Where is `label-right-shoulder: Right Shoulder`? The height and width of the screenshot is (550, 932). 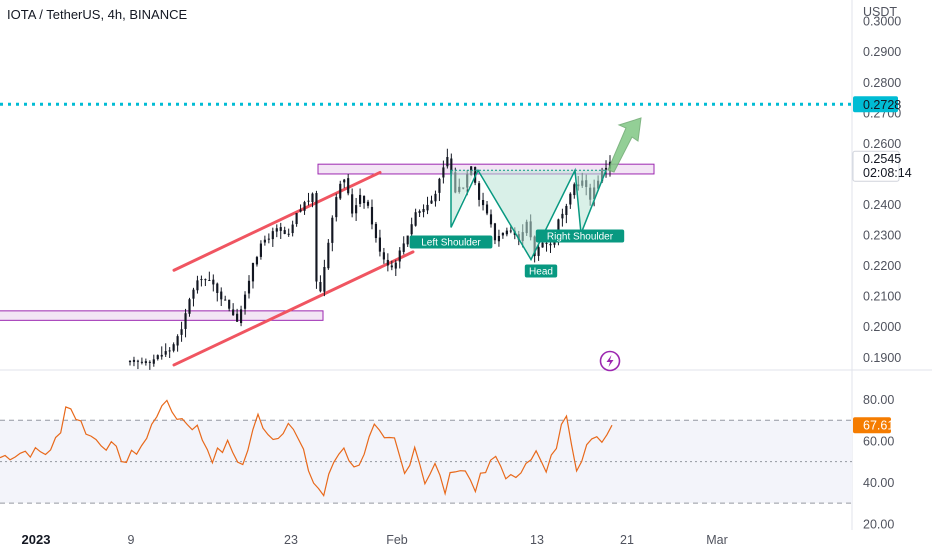
label-right-shoulder: Right Shoulder is located at coordinates (580, 236).